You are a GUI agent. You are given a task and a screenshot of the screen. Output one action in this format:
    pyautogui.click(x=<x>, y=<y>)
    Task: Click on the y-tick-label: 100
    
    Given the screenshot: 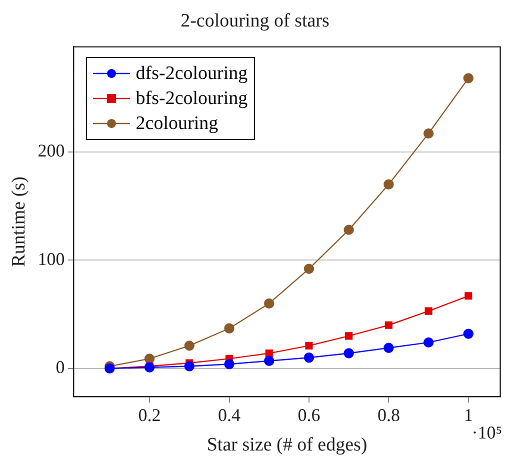 What is the action you would take?
    pyautogui.click(x=51, y=258)
    